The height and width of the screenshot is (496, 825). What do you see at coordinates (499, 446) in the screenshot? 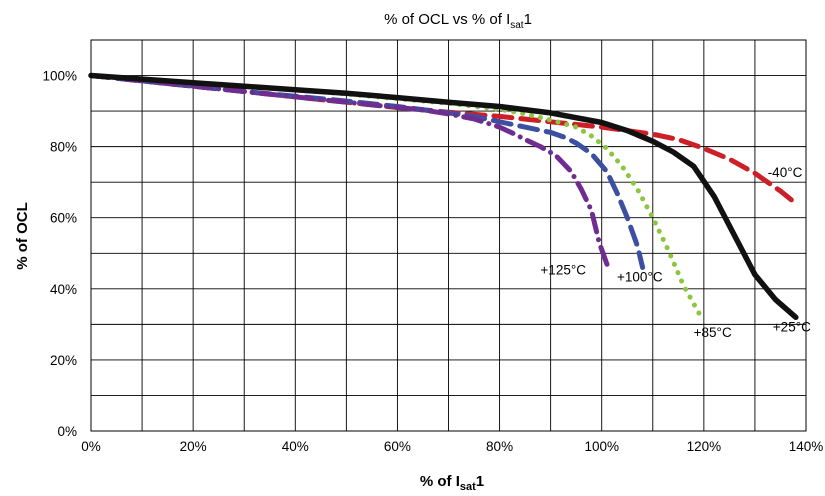
I see `x-tick-label: 80%` at bounding box center [499, 446].